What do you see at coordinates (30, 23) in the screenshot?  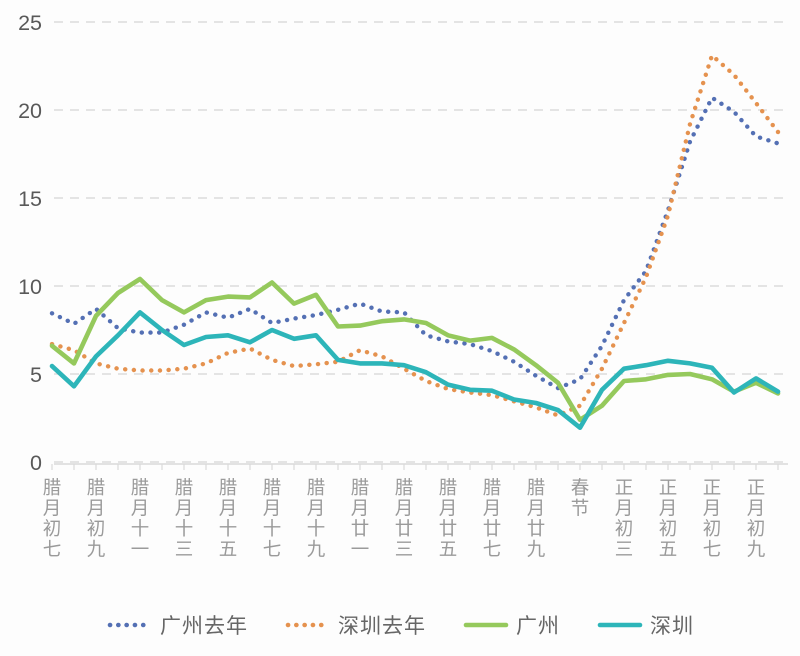 I see `y-axis-label: 25` at bounding box center [30, 23].